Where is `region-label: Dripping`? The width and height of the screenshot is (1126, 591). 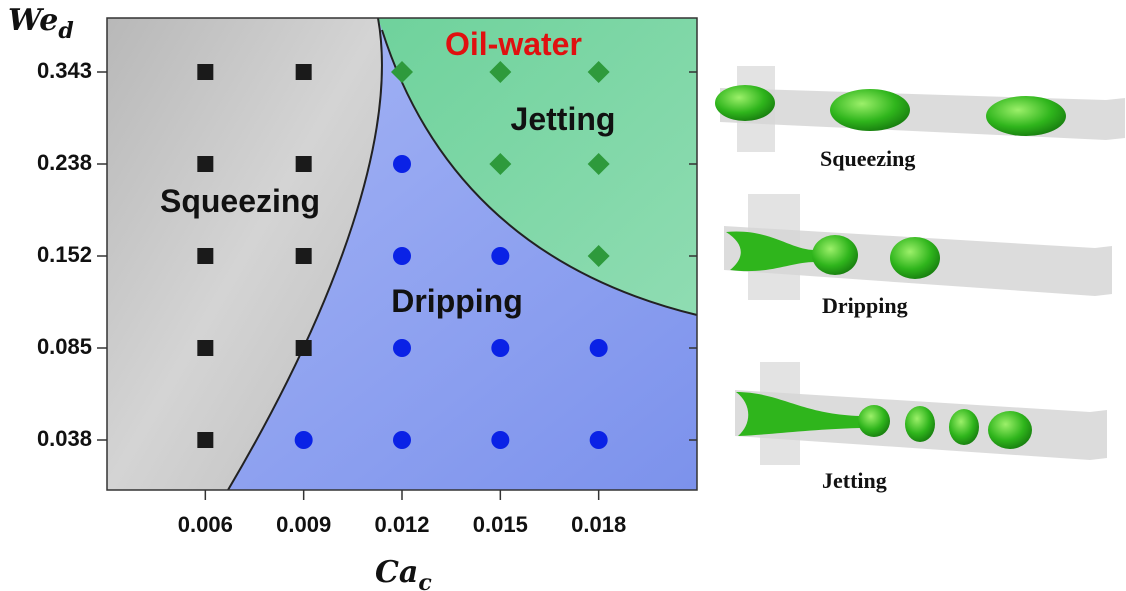
region-label: Dripping is located at coordinates (457, 301).